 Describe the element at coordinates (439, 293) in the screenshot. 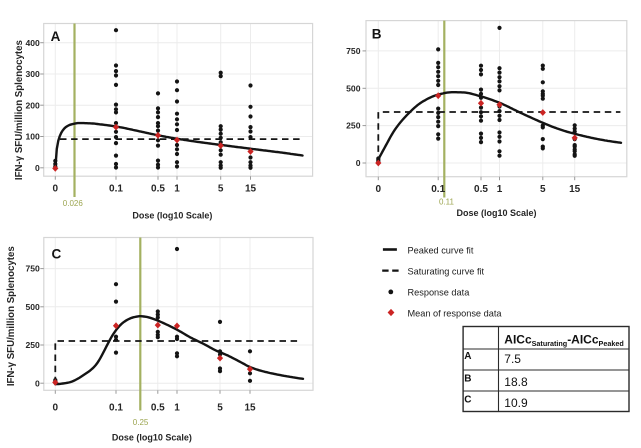

I see `svg-text: Response data` at that location.